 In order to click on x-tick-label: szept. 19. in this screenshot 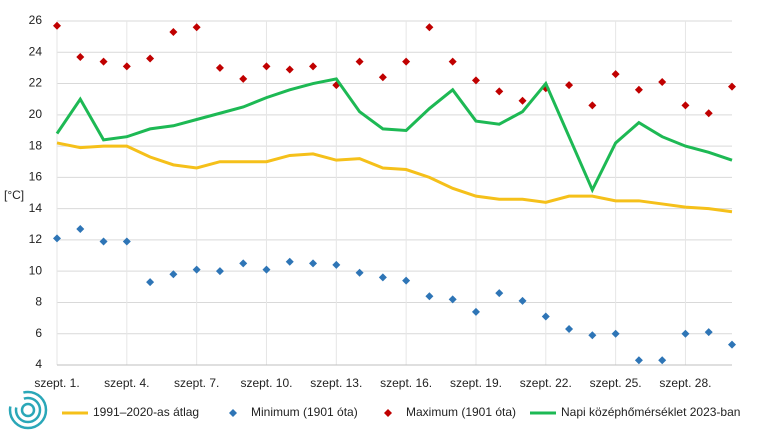, I will do `click(476, 383)`.